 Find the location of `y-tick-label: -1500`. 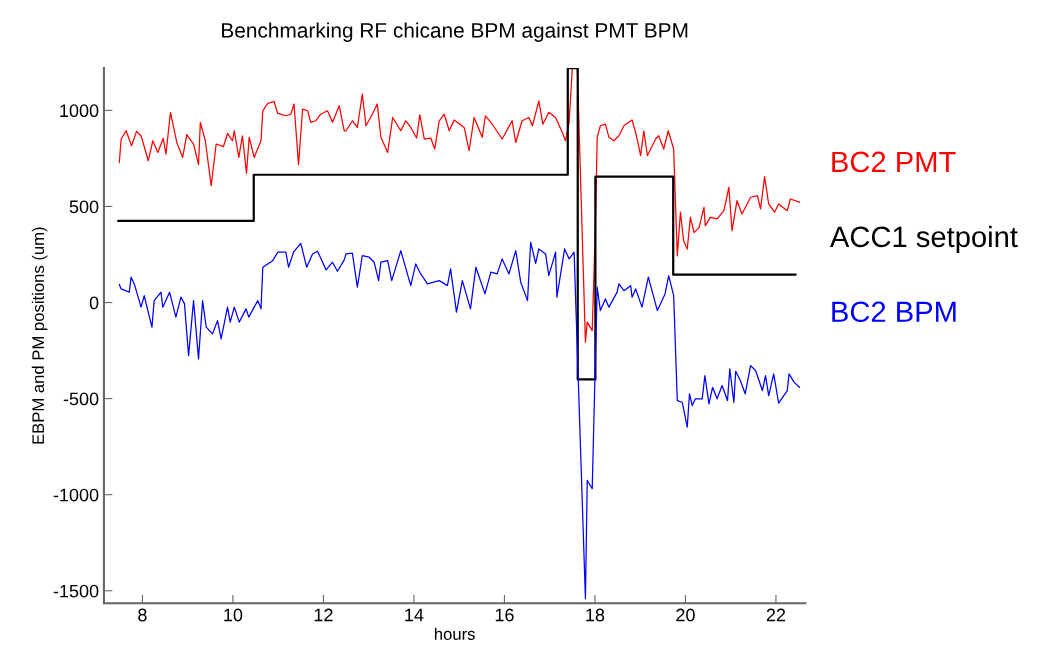

y-tick-label: -1500 is located at coordinates (76, 591).